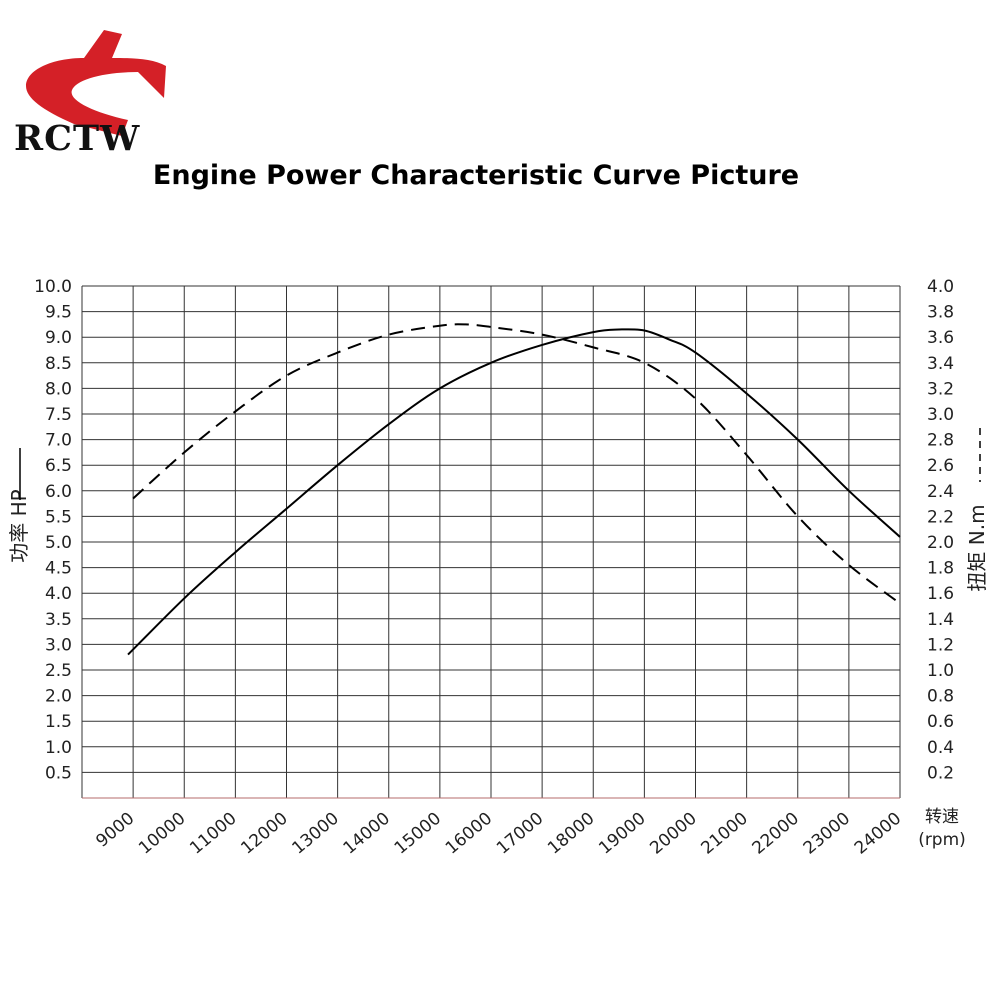 The width and height of the screenshot is (1001, 1001). Describe the element at coordinates (940, 466) in the screenshot. I see `y-right-tick-label: 2.6` at that location.